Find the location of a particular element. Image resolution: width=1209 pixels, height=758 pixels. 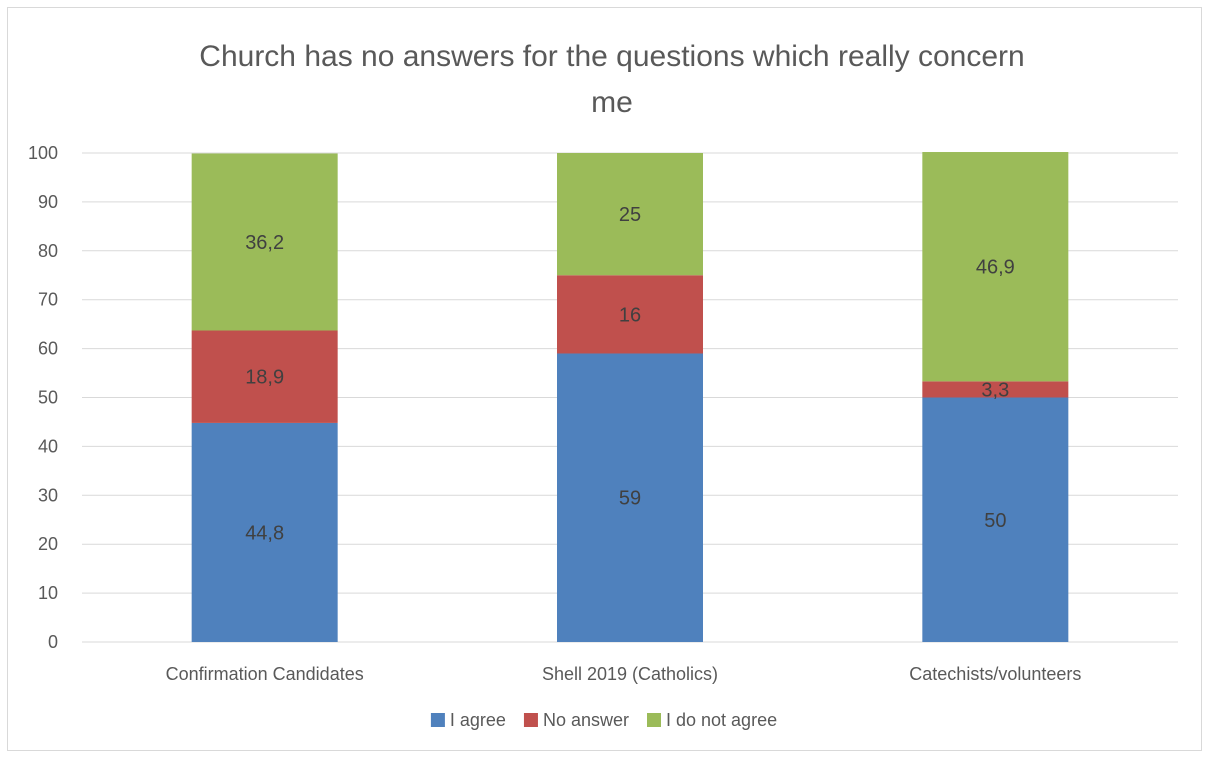

data-label: 3,3 is located at coordinates (995, 390).